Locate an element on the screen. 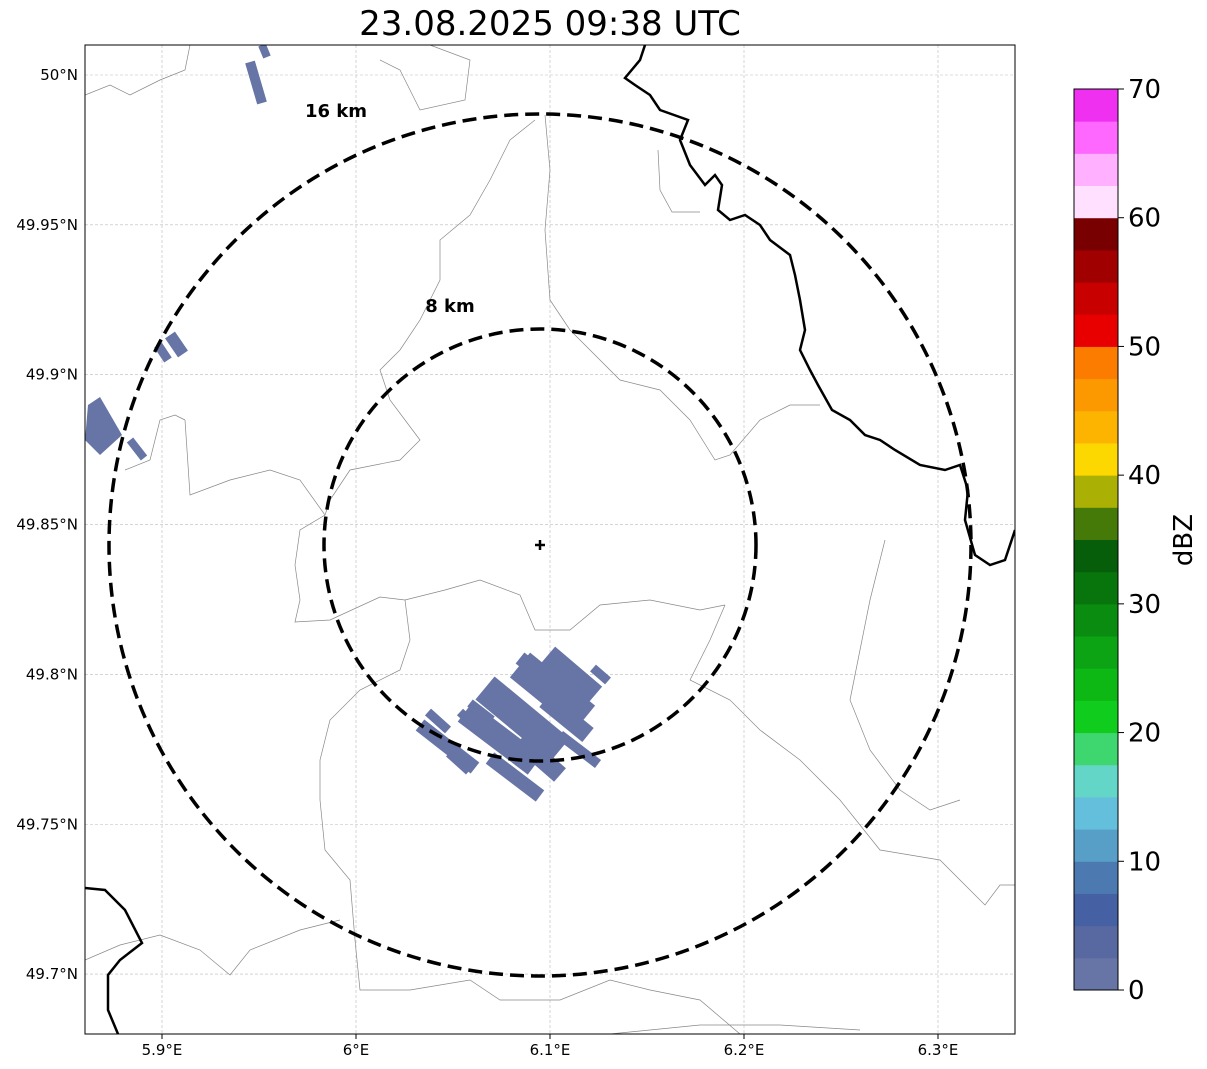 Image resolution: width=1207 pixels, height=1069 pixels. colorbar-tick-label: 60 is located at coordinates (1144, 219).